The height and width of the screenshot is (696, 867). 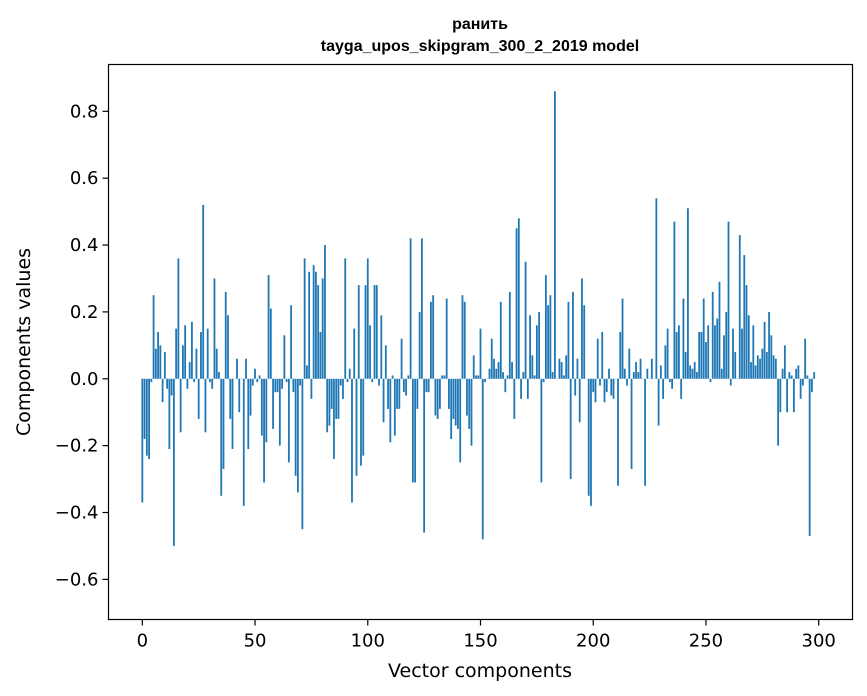 What do you see at coordinates (480, 671) in the screenshot?
I see `x-axis-label: Vector components` at bounding box center [480, 671].